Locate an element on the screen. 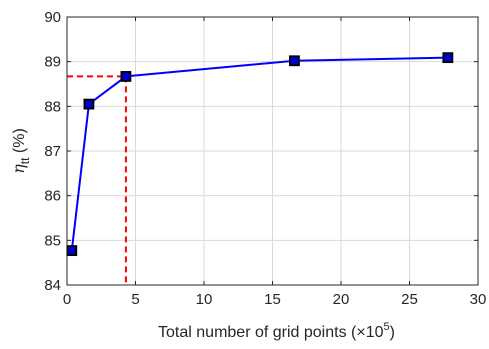  x-tick-label: 30 is located at coordinates (478, 299).